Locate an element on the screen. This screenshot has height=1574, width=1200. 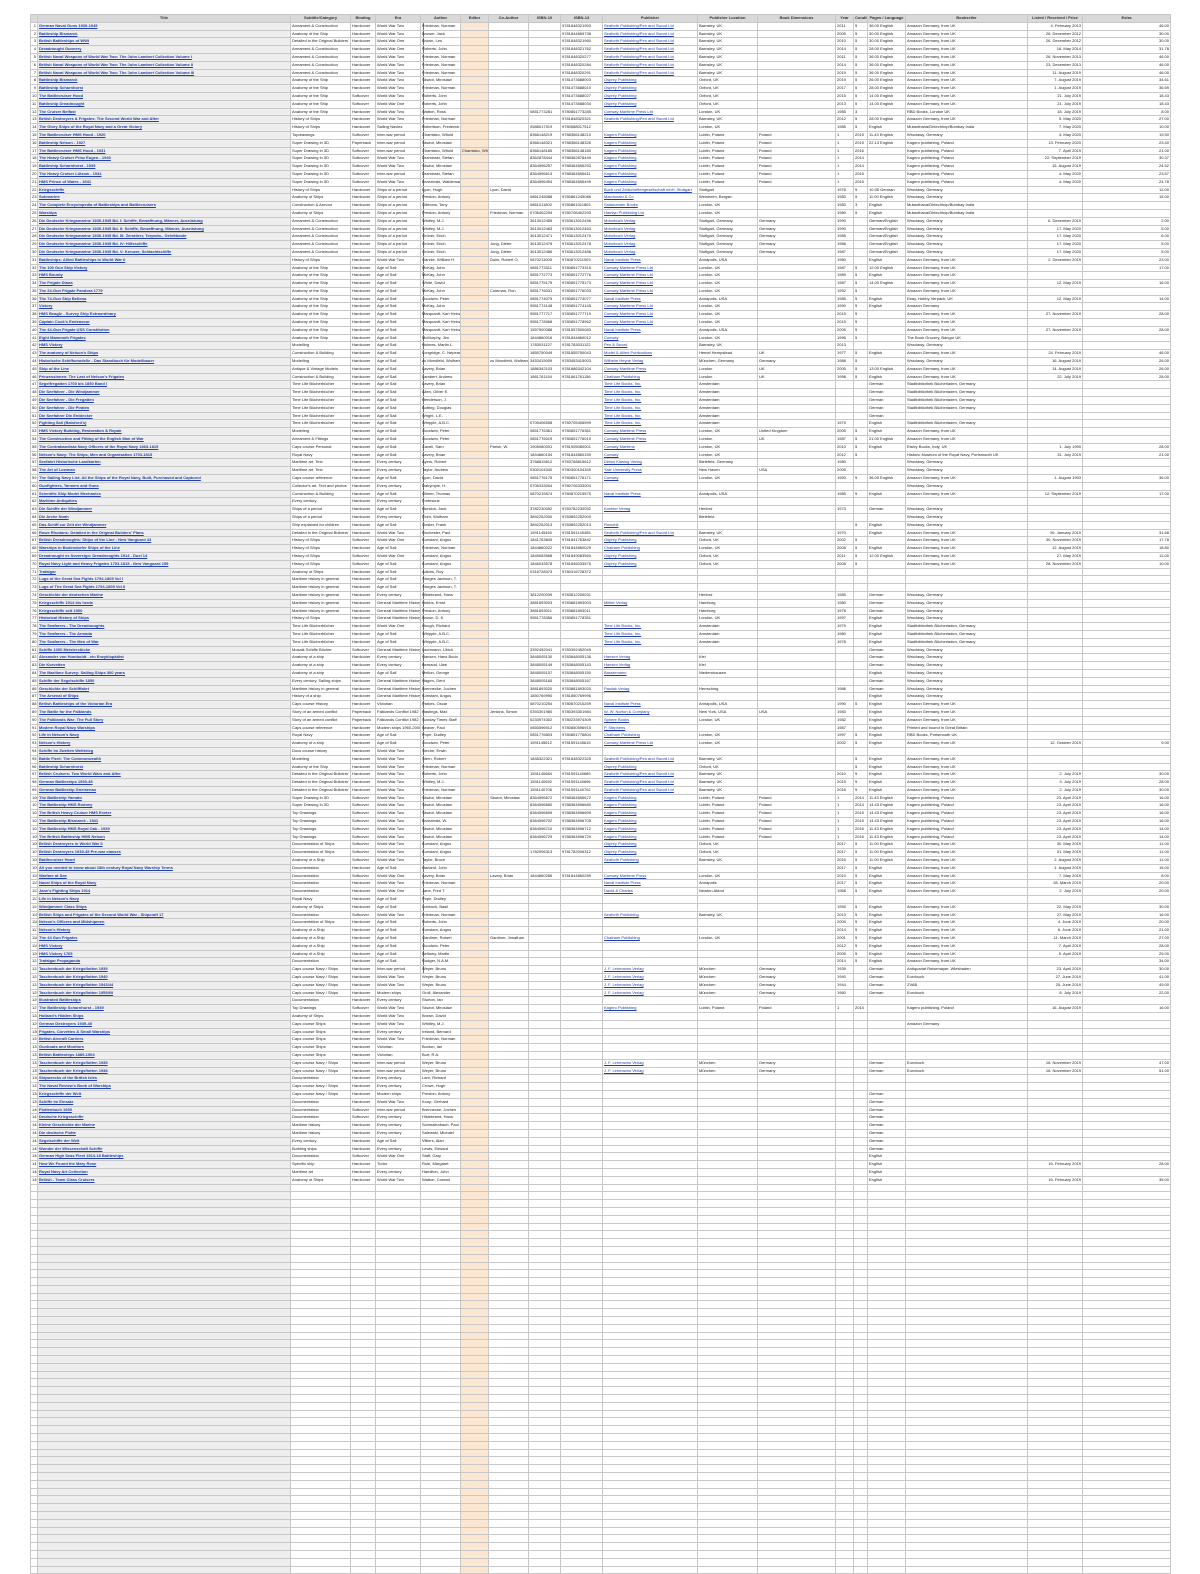
table-cell: Time Life Books, Inc. is located at coordinates (650, 416).